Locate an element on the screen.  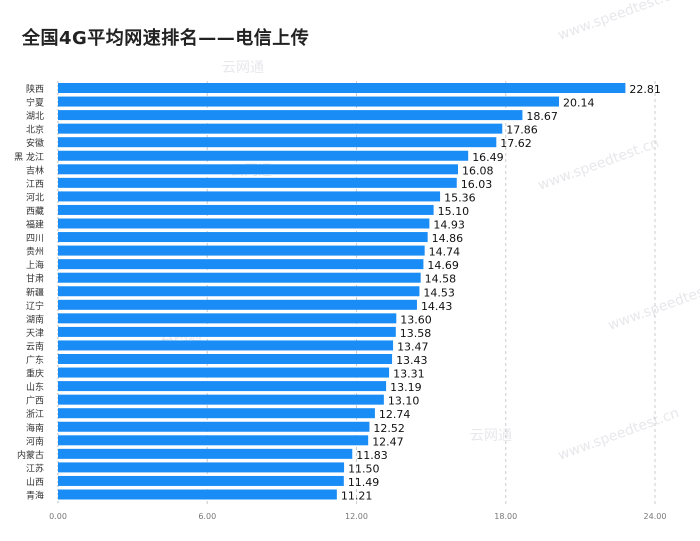
x-tick-label: 0.00 is located at coordinates (58, 516).